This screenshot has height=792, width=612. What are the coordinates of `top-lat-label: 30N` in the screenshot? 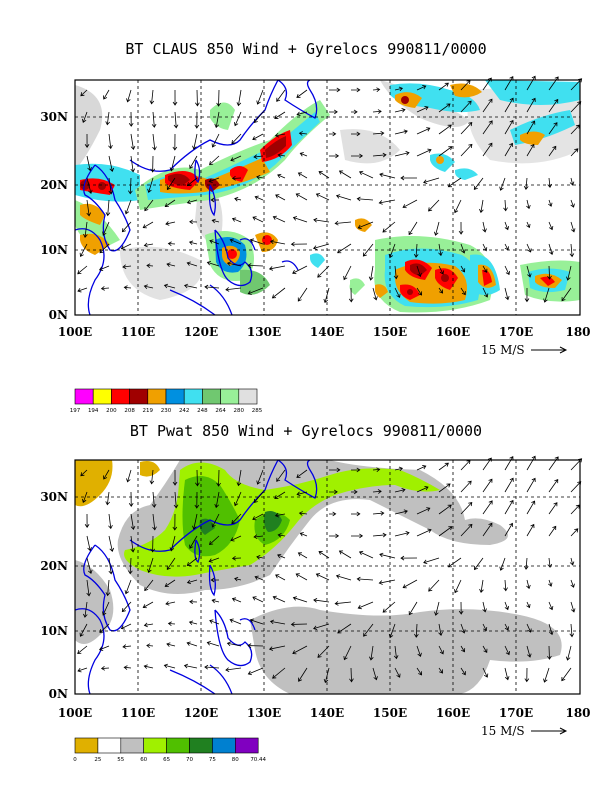 It's located at (54, 117).